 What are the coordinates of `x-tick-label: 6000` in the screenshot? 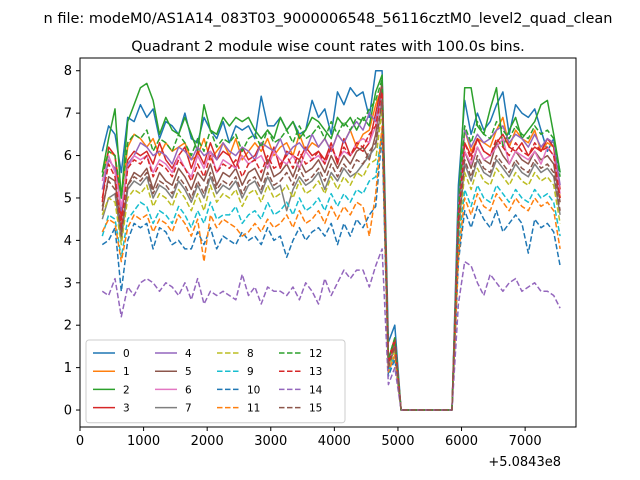 It's located at (461, 441).